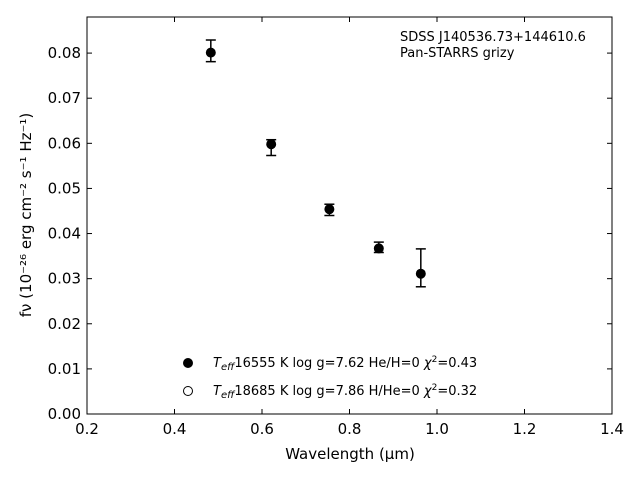 The height and width of the screenshot is (480, 640). I want to click on x-tick-label: 0.4, so click(175, 429).